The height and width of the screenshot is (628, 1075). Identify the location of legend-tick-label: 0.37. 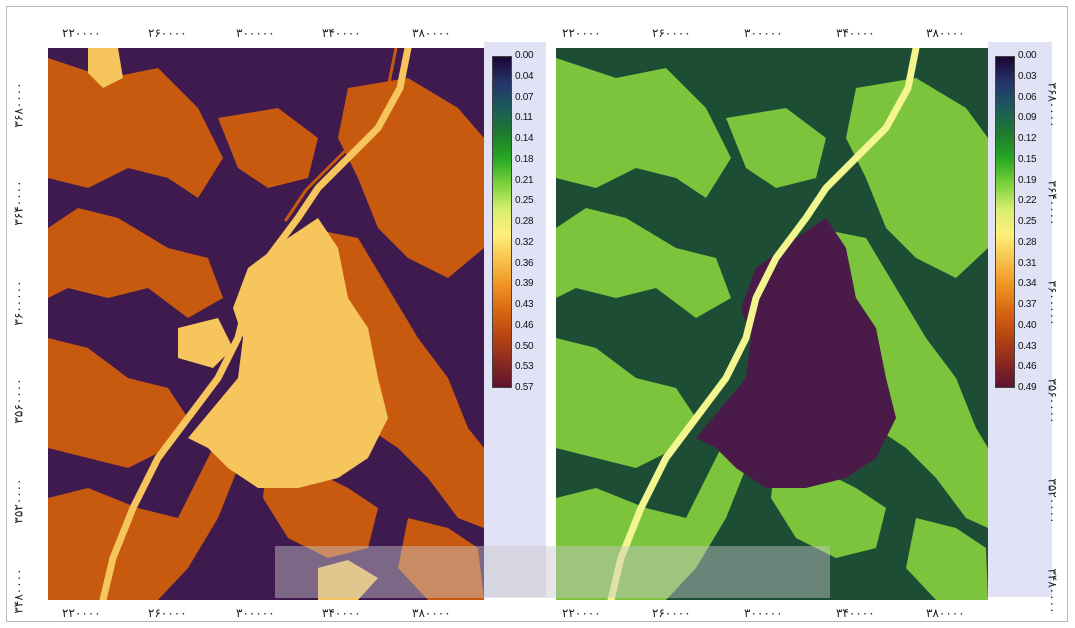
(1027, 304).